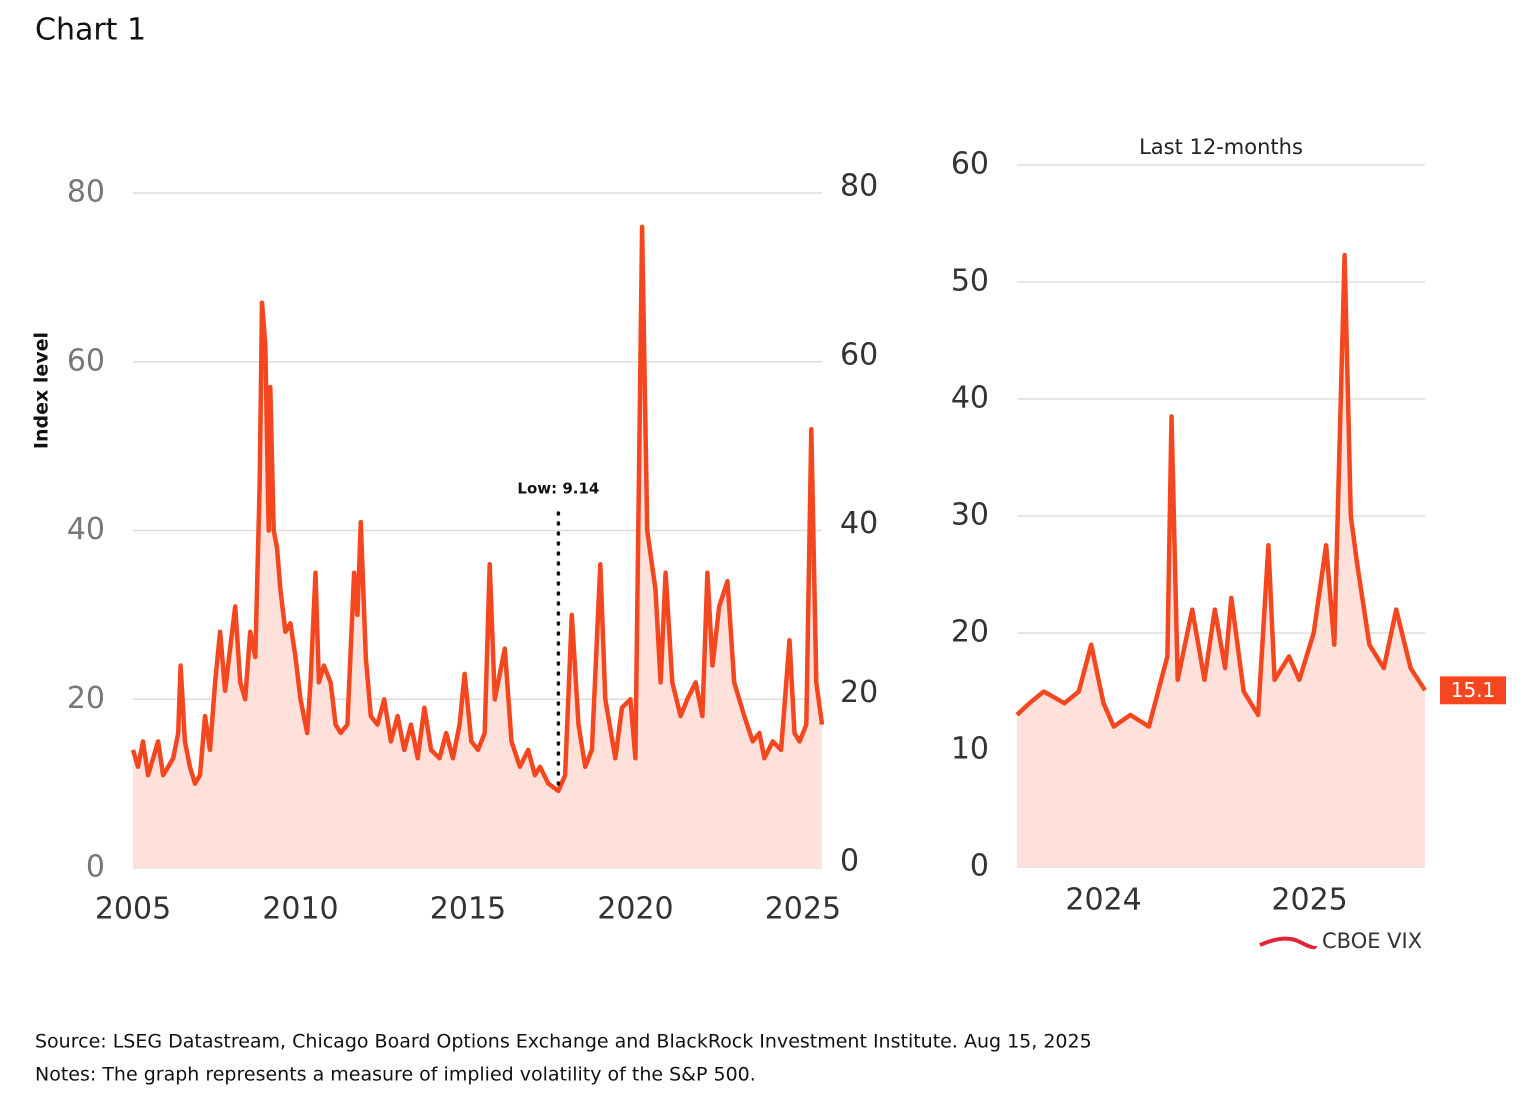 Image resolution: width=1534 pixels, height=1120 pixels. I want to click on annotation: Low: 9.14, so click(558, 489).